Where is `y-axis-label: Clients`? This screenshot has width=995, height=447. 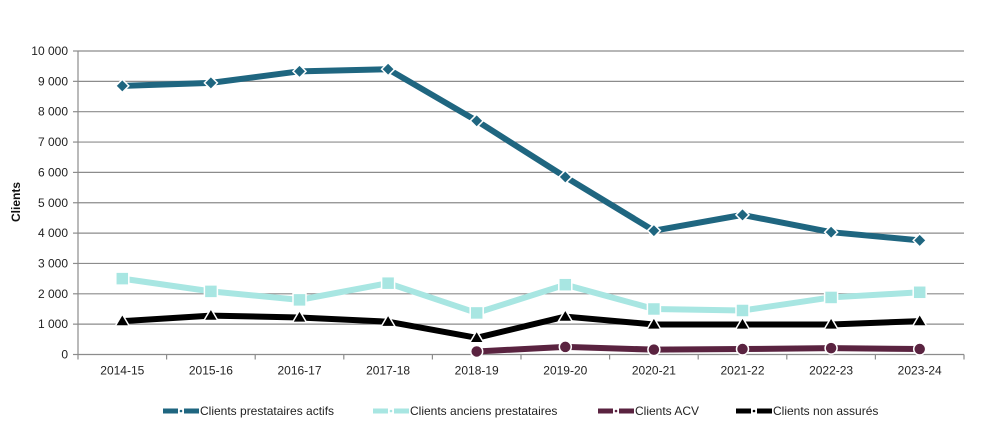 y-axis-label: Clients is located at coordinates (16, 202).